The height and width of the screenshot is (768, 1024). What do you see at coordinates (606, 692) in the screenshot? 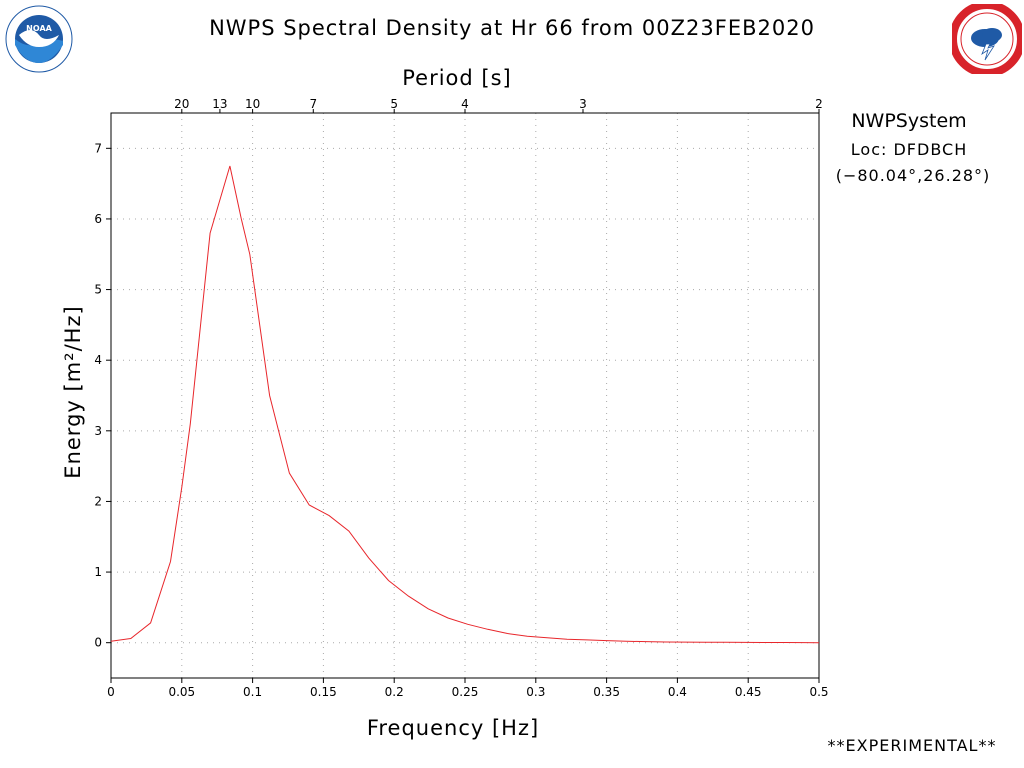
I see `x-tick-label: 0.35` at bounding box center [606, 692].